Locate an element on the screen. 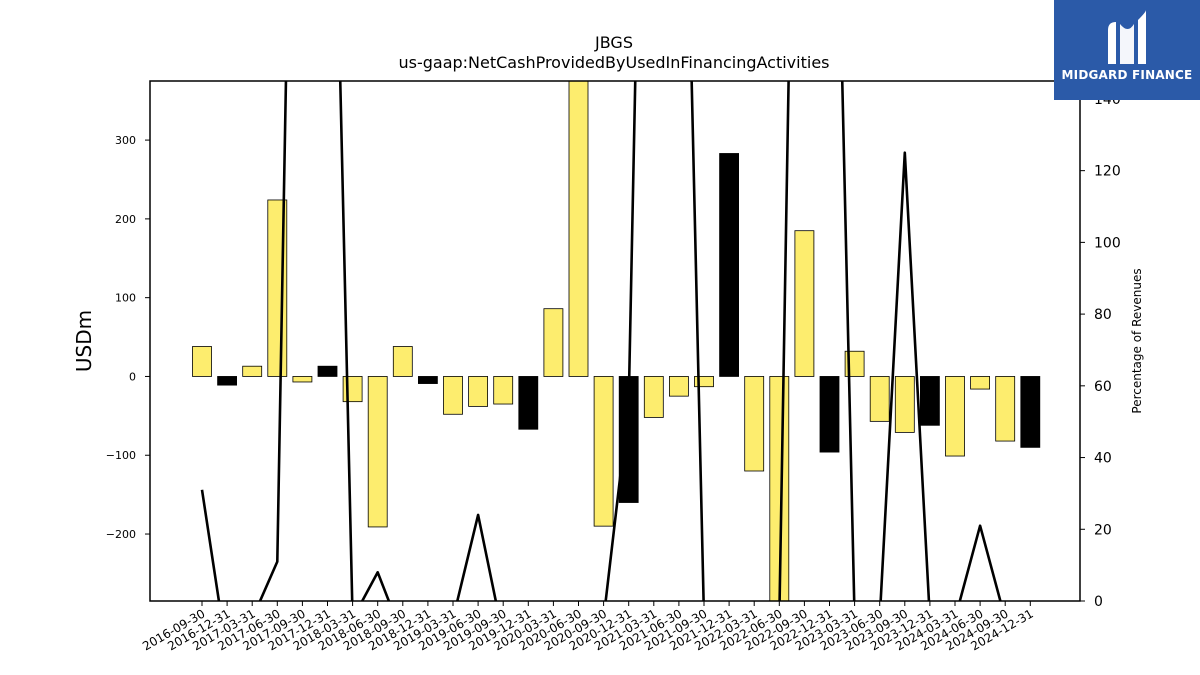  left-tick-label: 100 is located at coordinates (125, 298).